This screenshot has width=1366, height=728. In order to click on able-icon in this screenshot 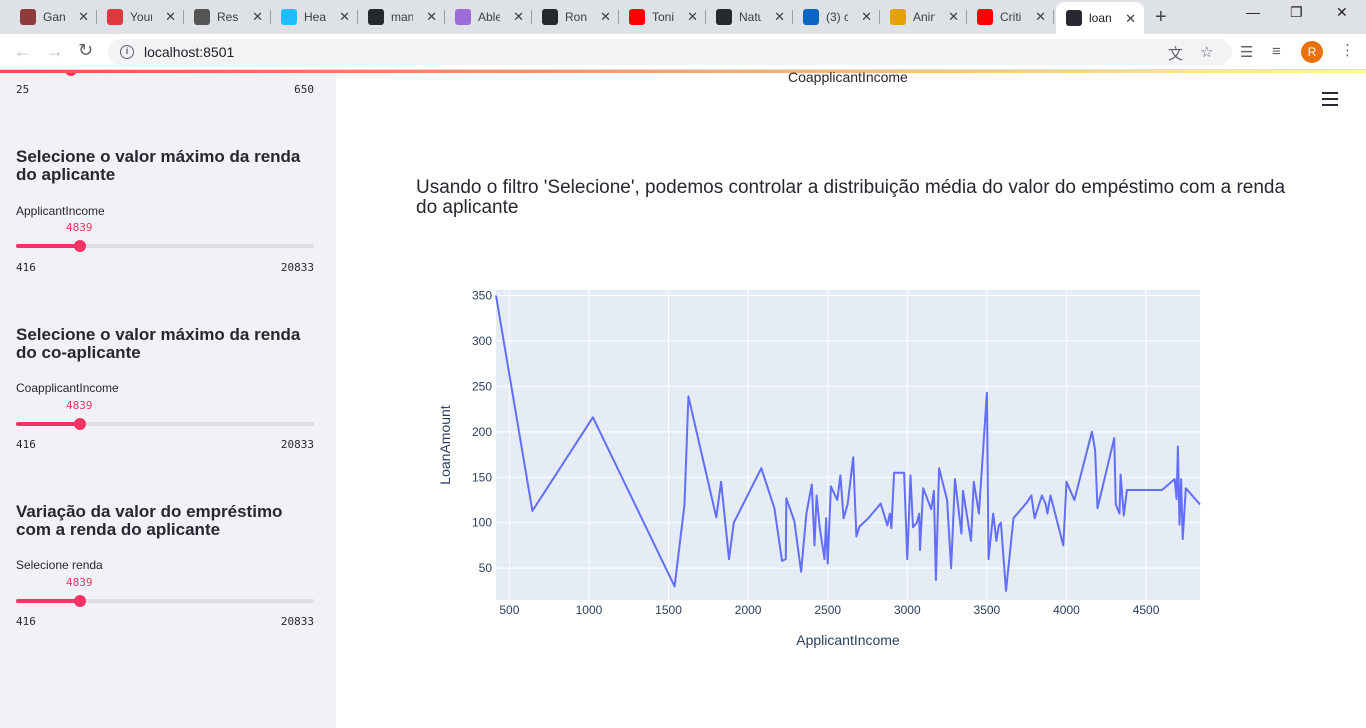, I will do `click(463, 17)`.